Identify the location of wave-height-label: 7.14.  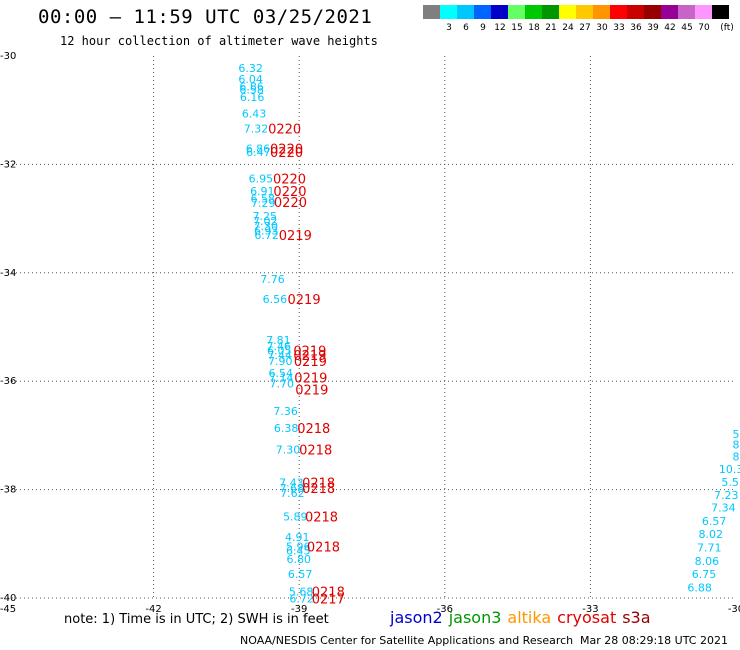
(281, 377).